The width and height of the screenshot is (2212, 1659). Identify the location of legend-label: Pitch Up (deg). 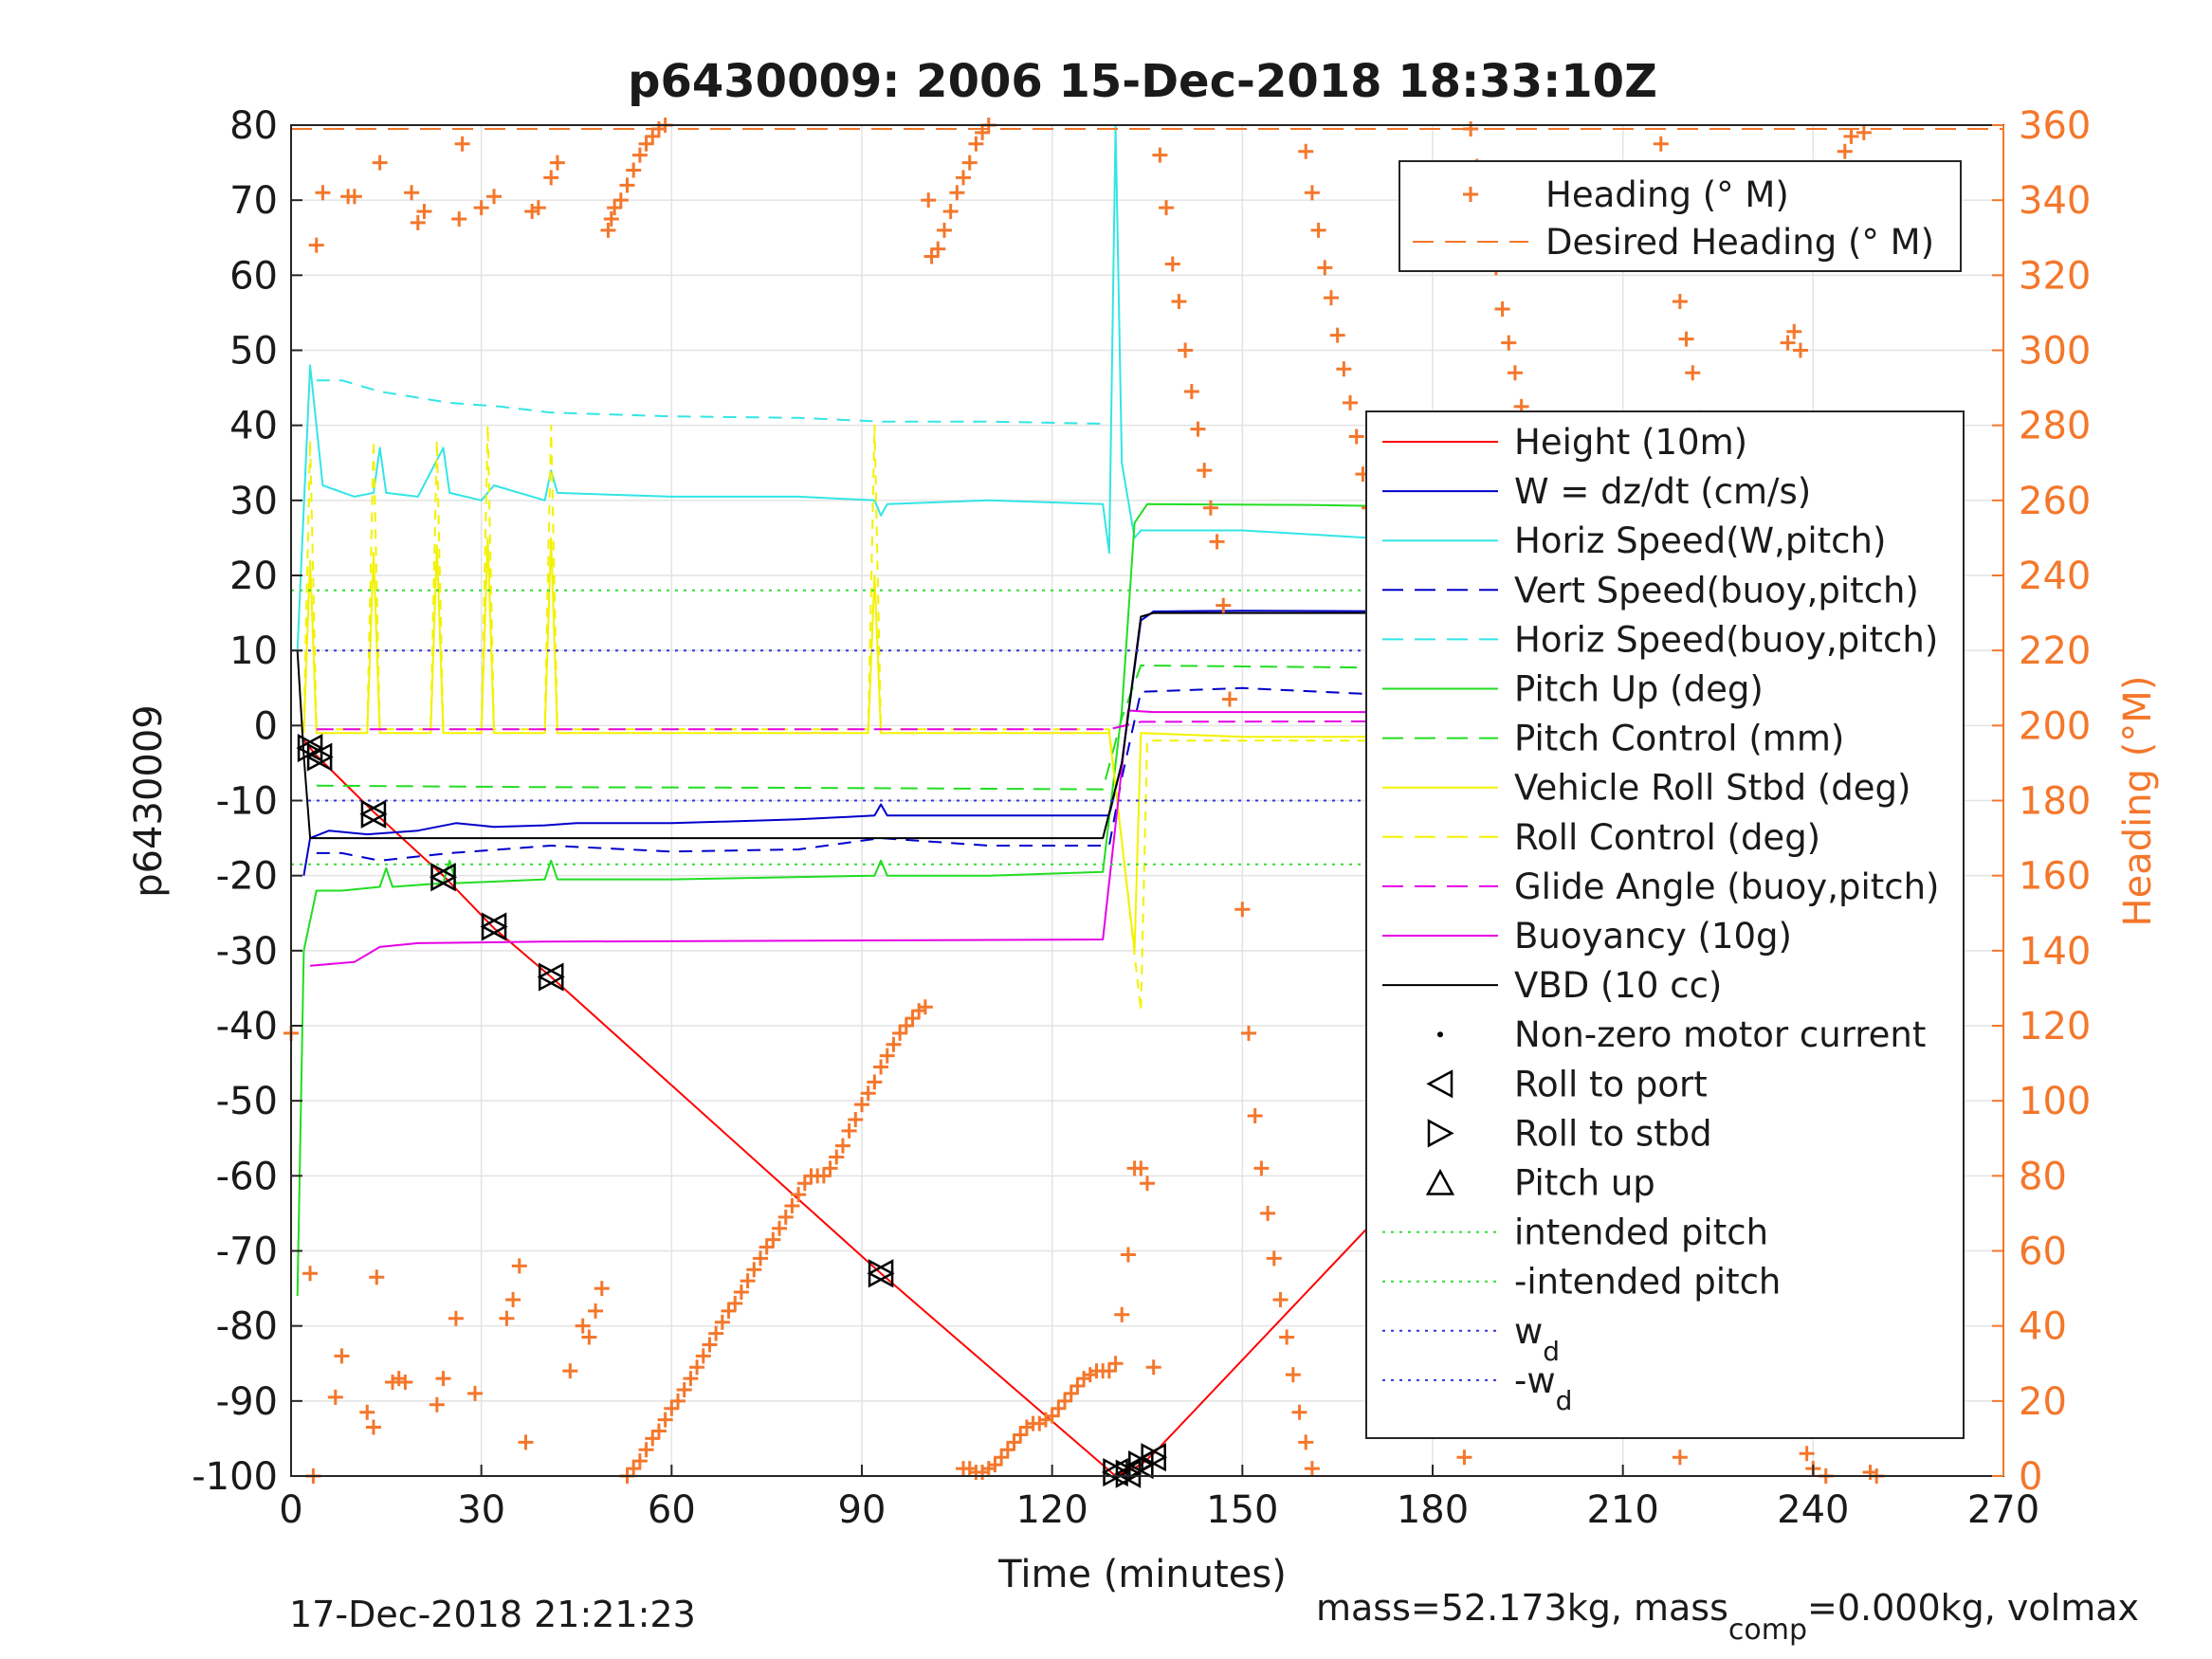
(1639, 689).